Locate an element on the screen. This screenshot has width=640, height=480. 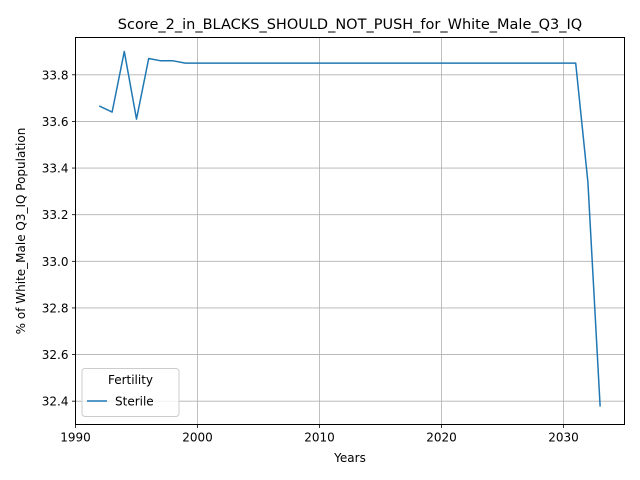
legend: Fertility Sterile is located at coordinates (130, 392).